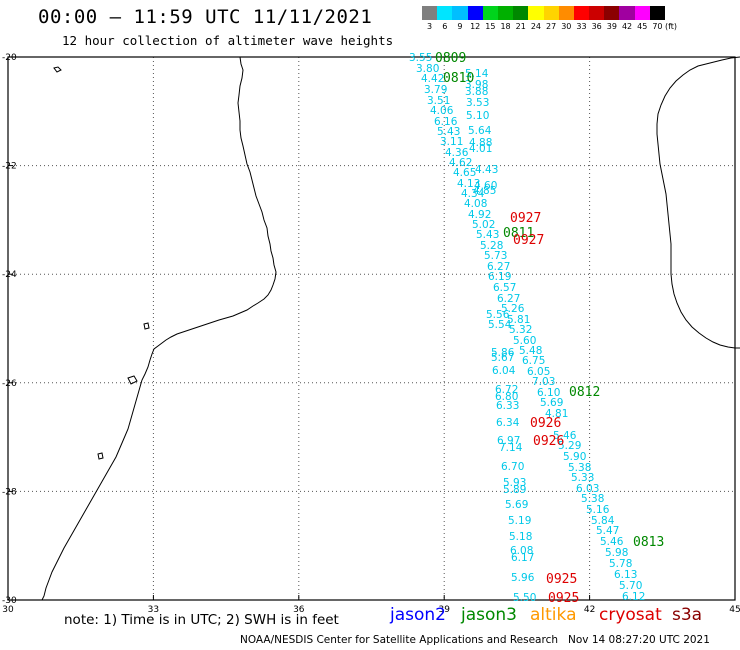 The width and height of the screenshot is (740, 650). Describe the element at coordinates (589, 610) in the screenshot. I see `x-tick-label: 42` at that location.